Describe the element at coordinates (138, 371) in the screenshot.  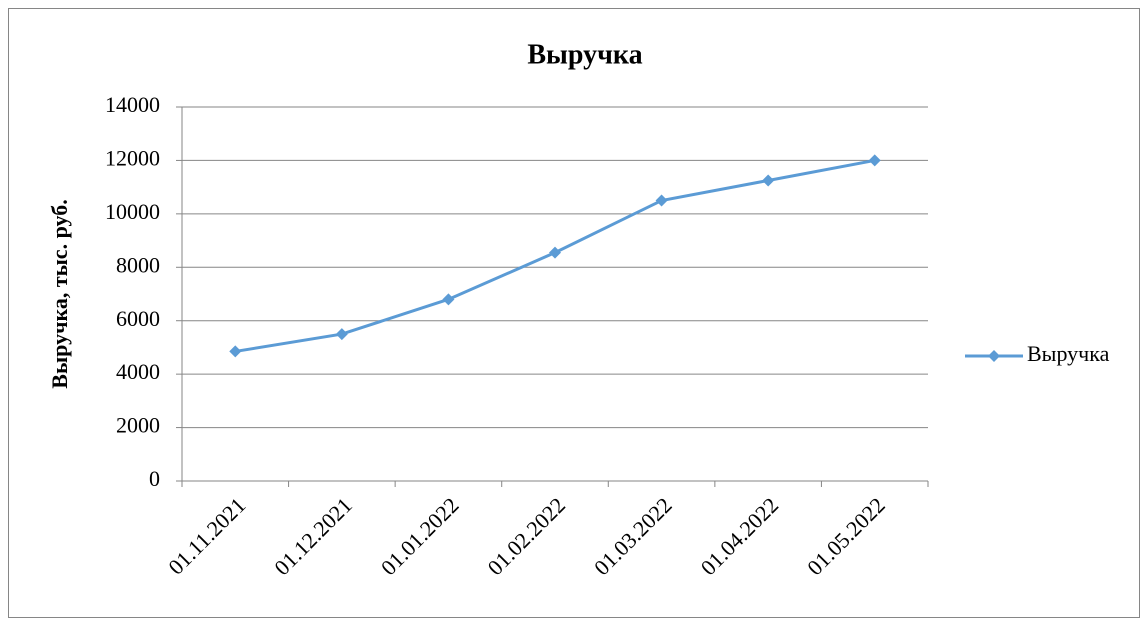
I see `y-tick-label: 4000` at that location.